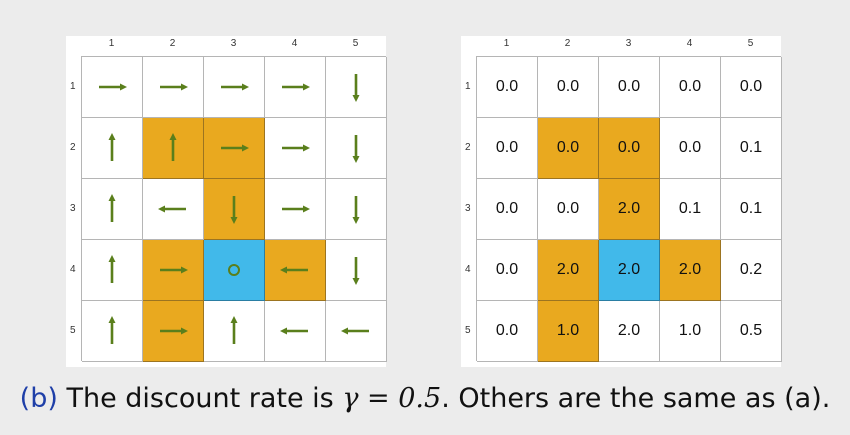 This screenshot has width=850, height=435. Describe the element at coordinates (38, 398) in the screenshot. I see `caption-label: (b)` at that location.